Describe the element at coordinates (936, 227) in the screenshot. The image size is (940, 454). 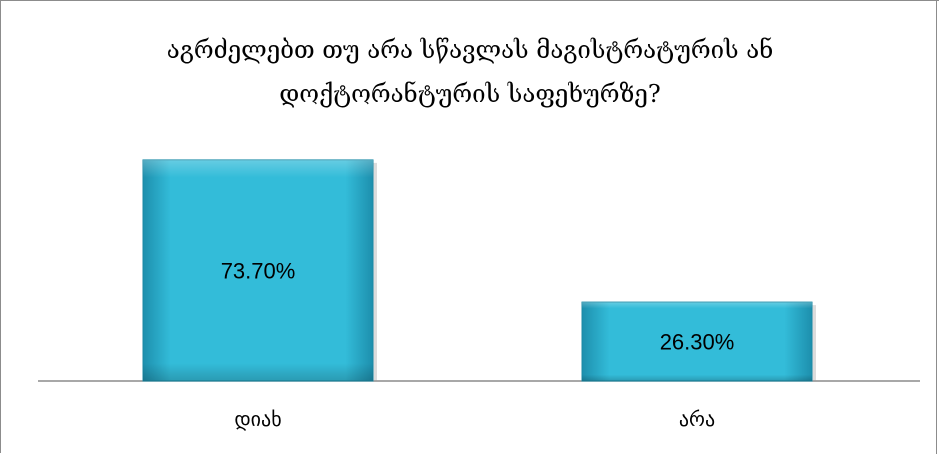
I see `chart-frame-right-edge` at that location.